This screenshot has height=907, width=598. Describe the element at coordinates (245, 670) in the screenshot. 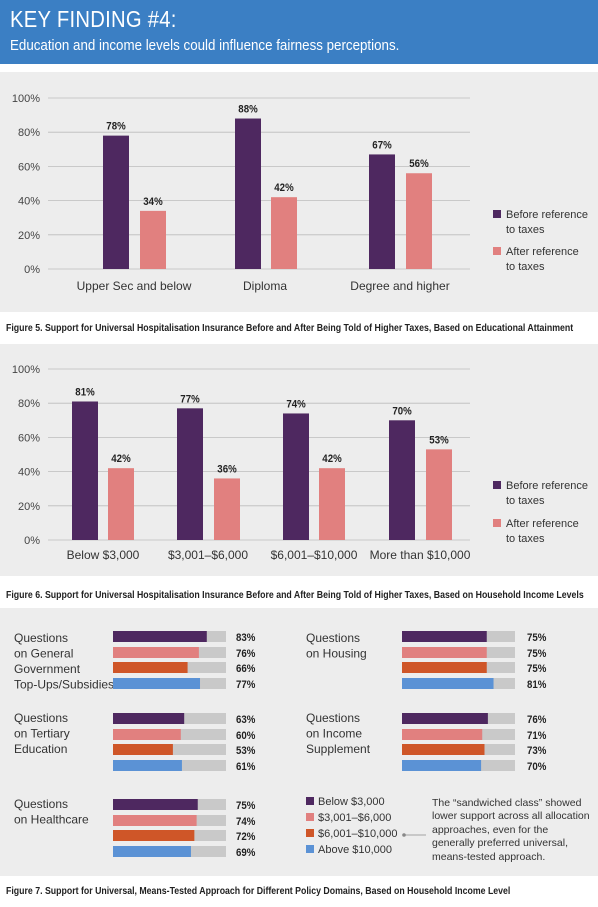

I see `data-label: 66%` at that location.